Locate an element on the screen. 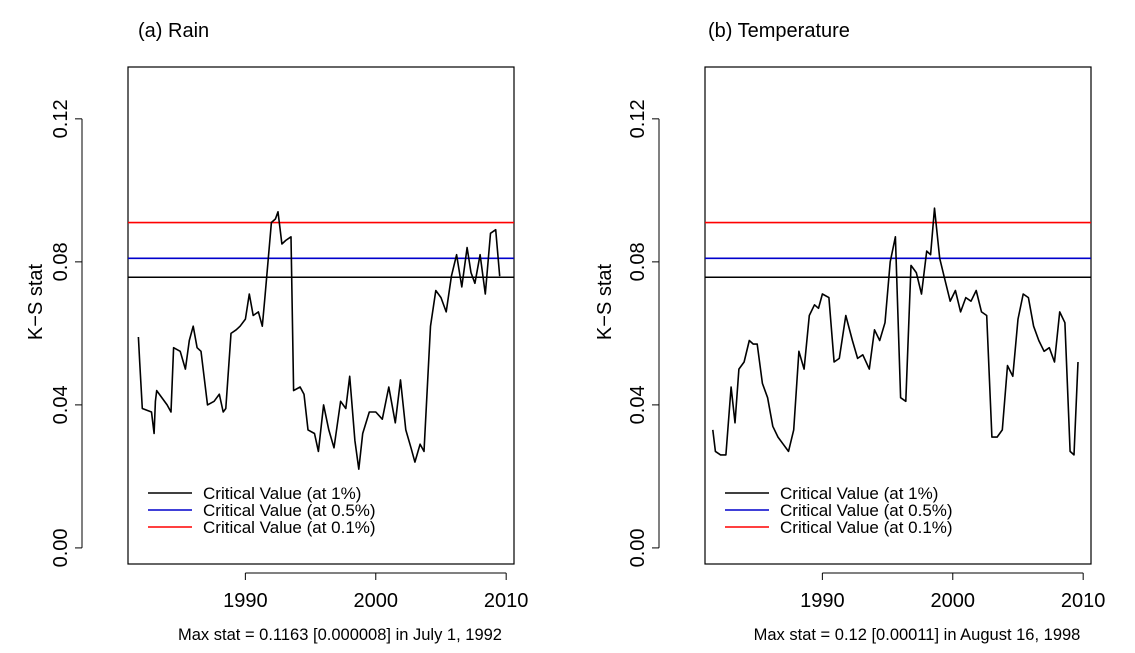  panel-title: (a) Rain is located at coordinates (173, 31).